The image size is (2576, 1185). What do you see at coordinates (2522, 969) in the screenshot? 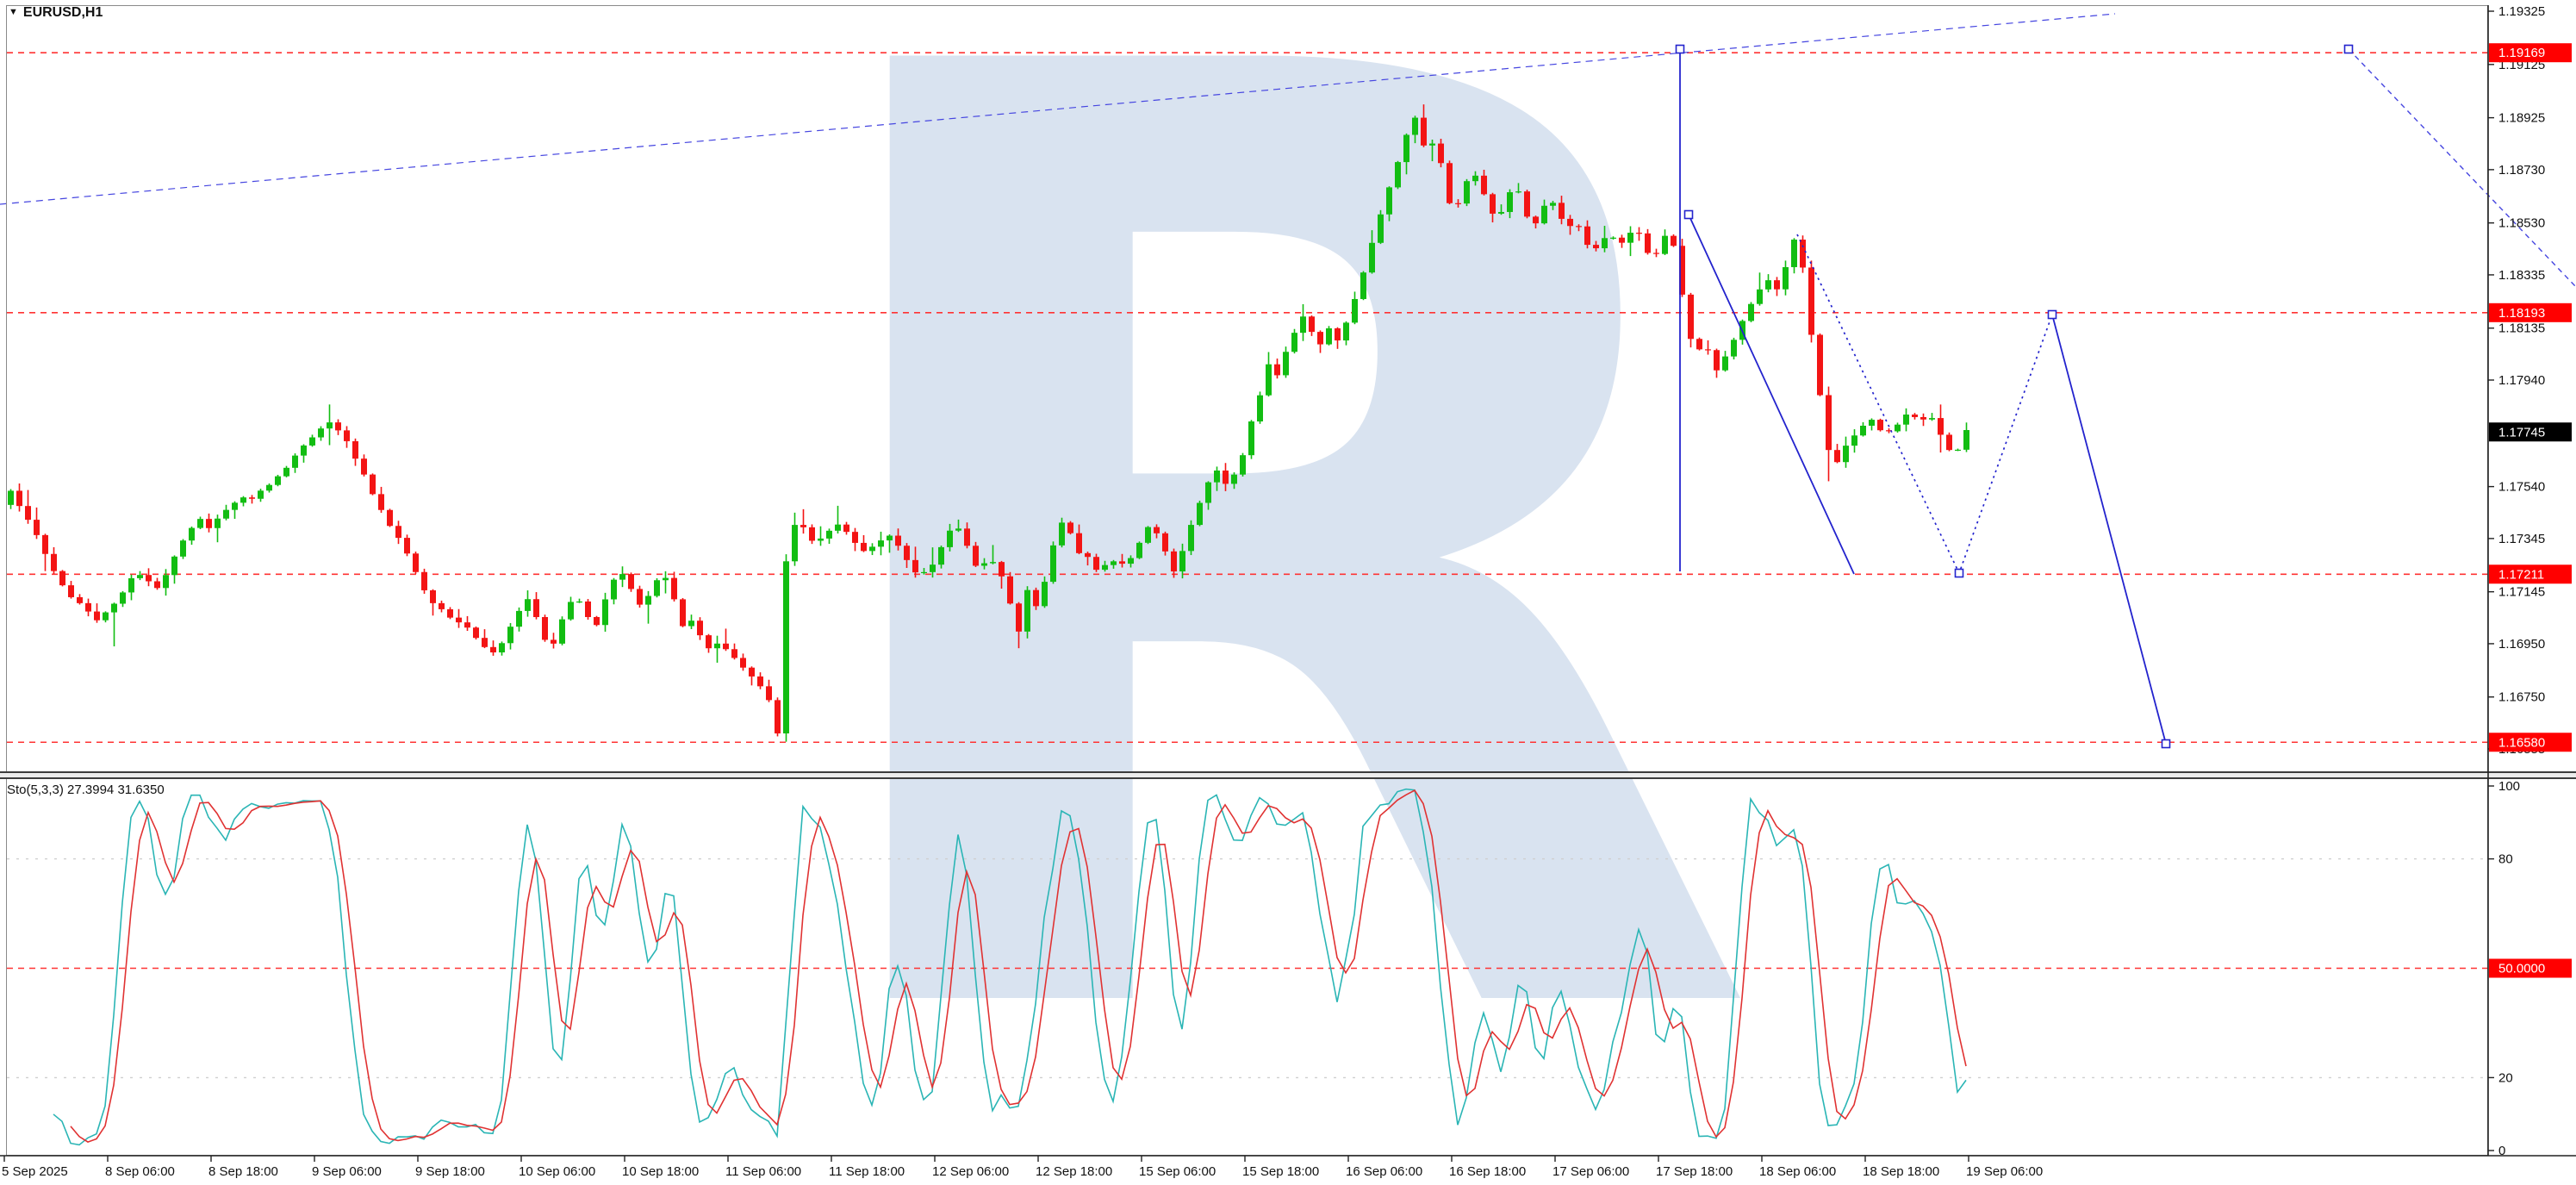
I see `indicator-highlight-label: 50.0000` at bounding box center [2522, 969].